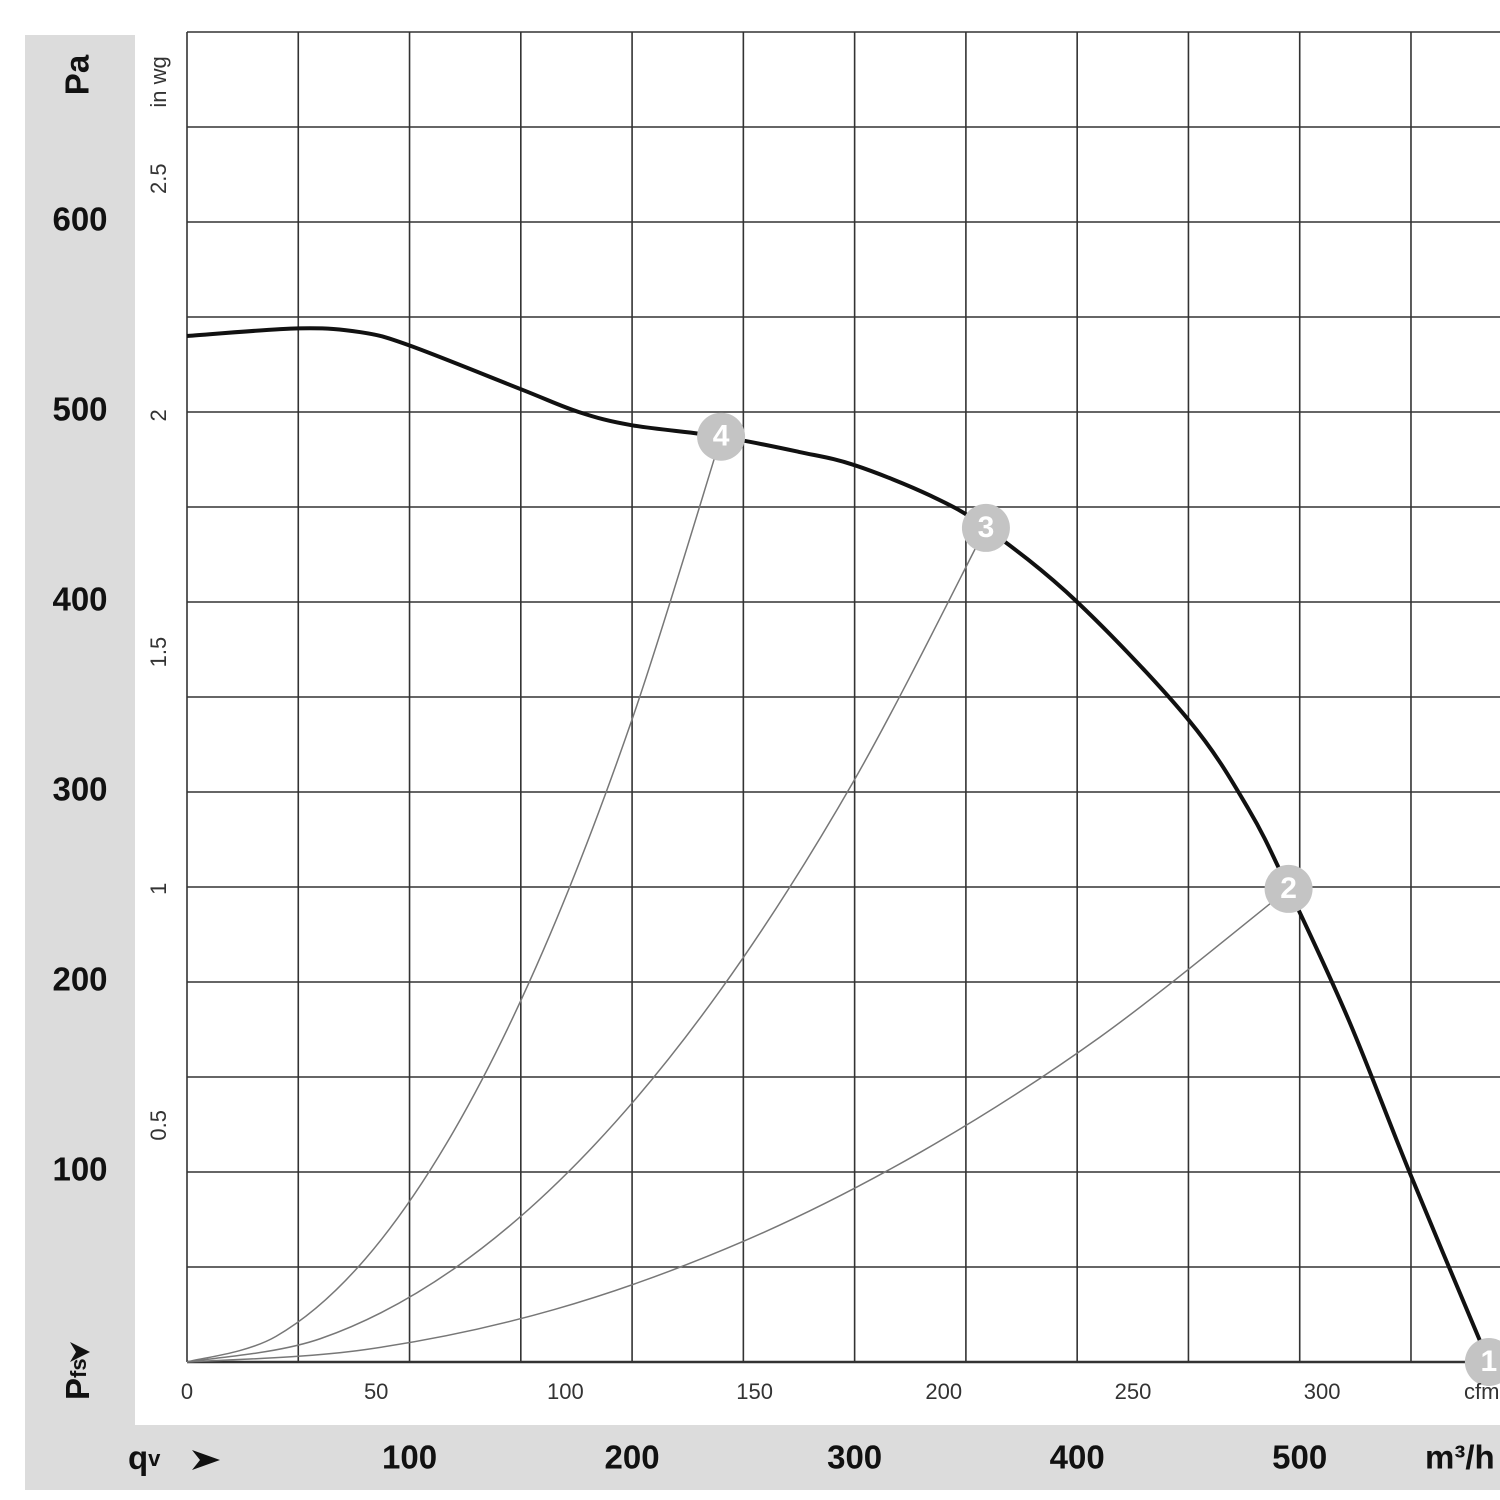  What do you see at coordinates (206, 1460) in the screenshot?
I see `x-arrow` at bounding box center [206, 1460].